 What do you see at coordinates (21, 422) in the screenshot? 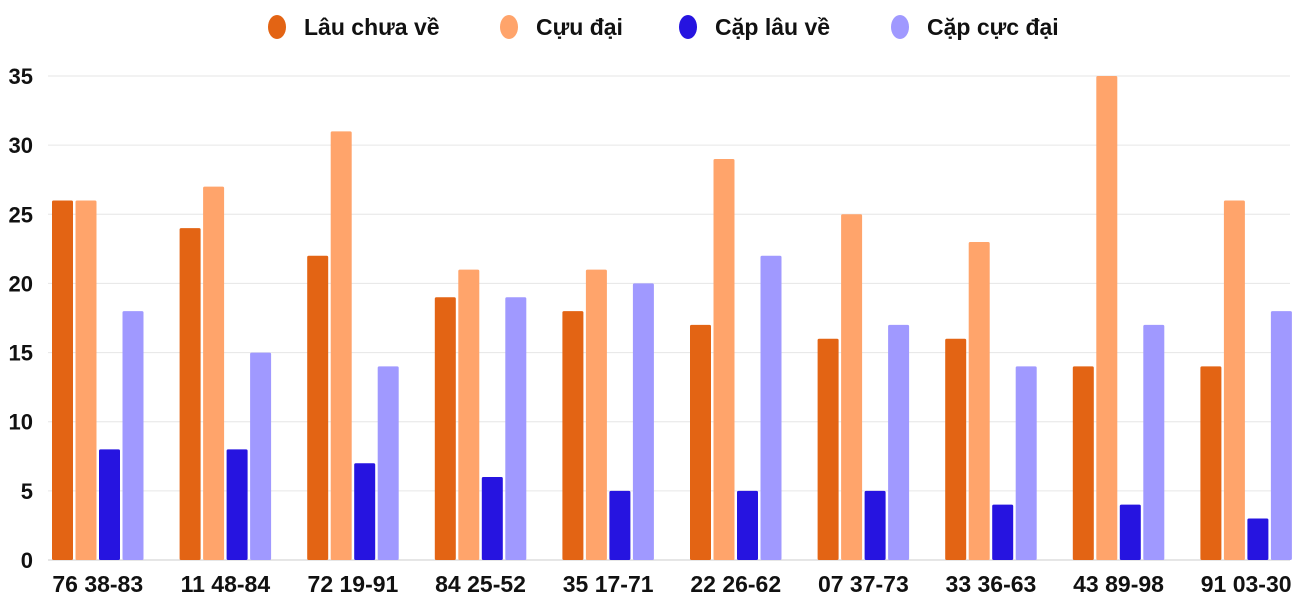
I see `y-tick-label: 10` at bounding box center [21, 422].